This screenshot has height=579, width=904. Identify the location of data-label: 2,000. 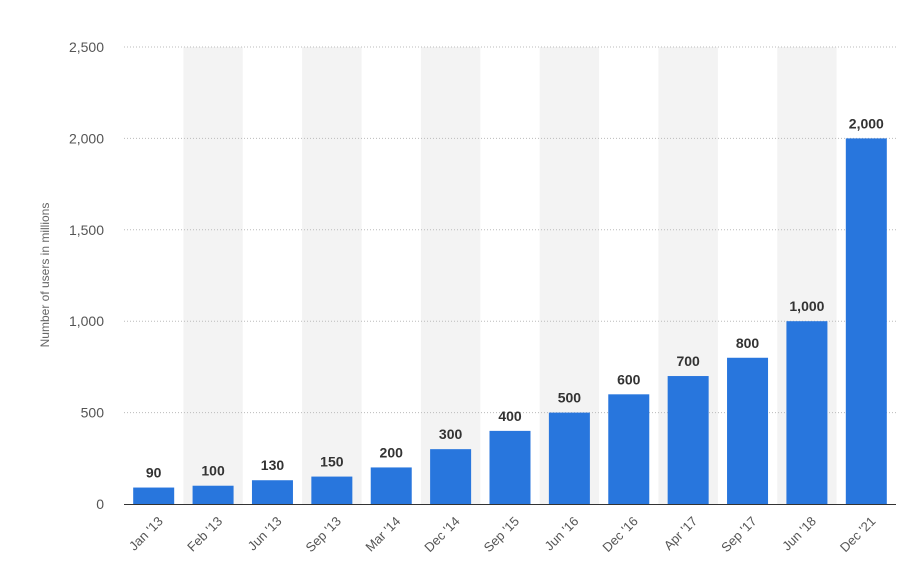
(866, 123).